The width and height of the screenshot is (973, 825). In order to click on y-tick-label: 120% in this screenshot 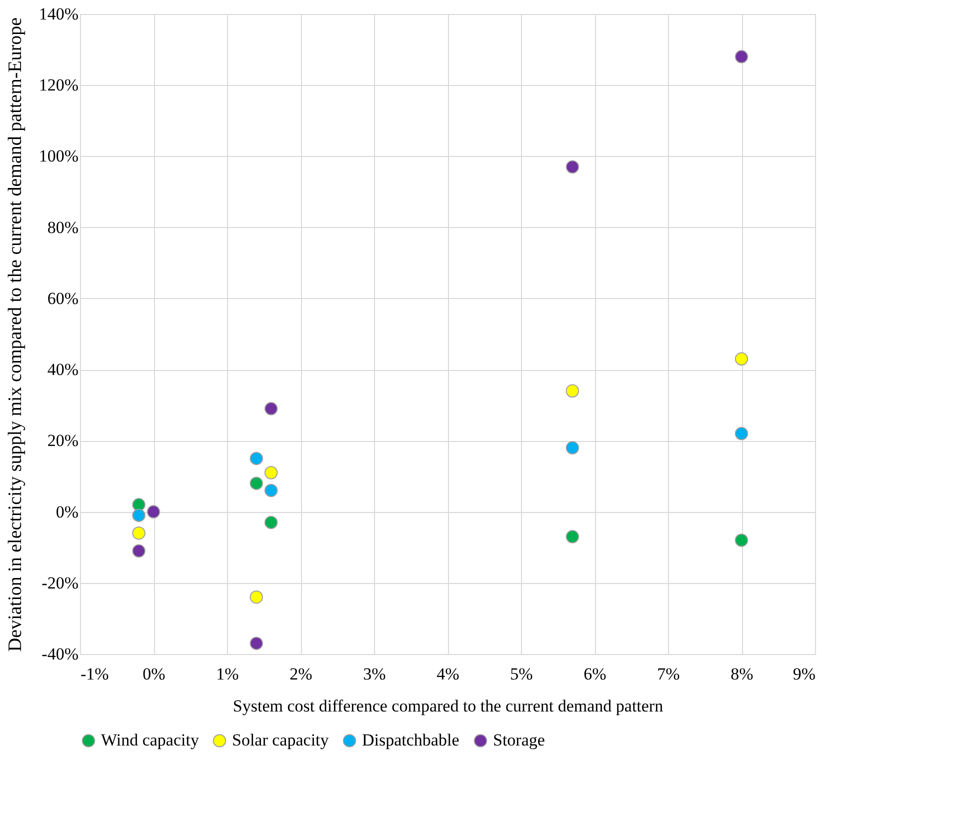, I will do `click(58, 85)`.